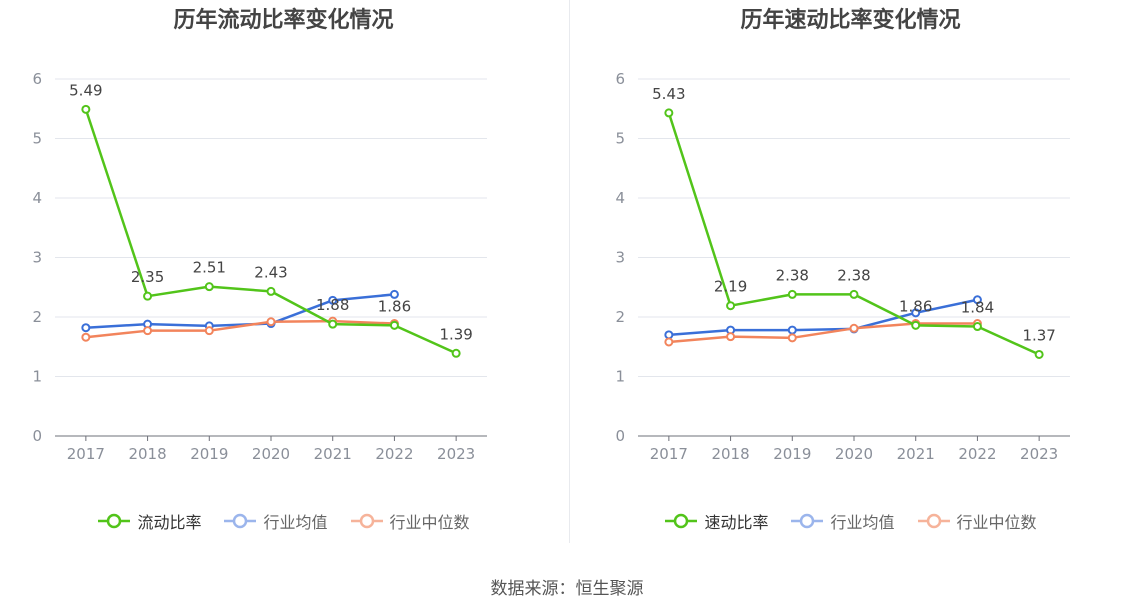 This screenshot has width=1134, height=612. I want to click on data-label: 1.88, so click(332, 305).